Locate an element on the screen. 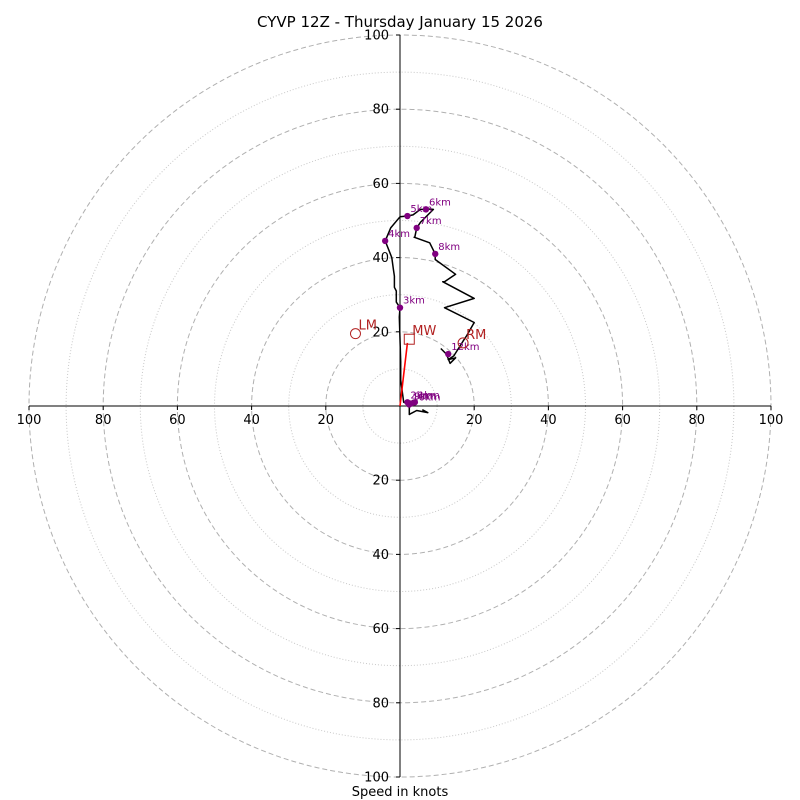  chart-title: CYVP 12Z - Thursday January 15 2026 is located at coordinates (400, 22).